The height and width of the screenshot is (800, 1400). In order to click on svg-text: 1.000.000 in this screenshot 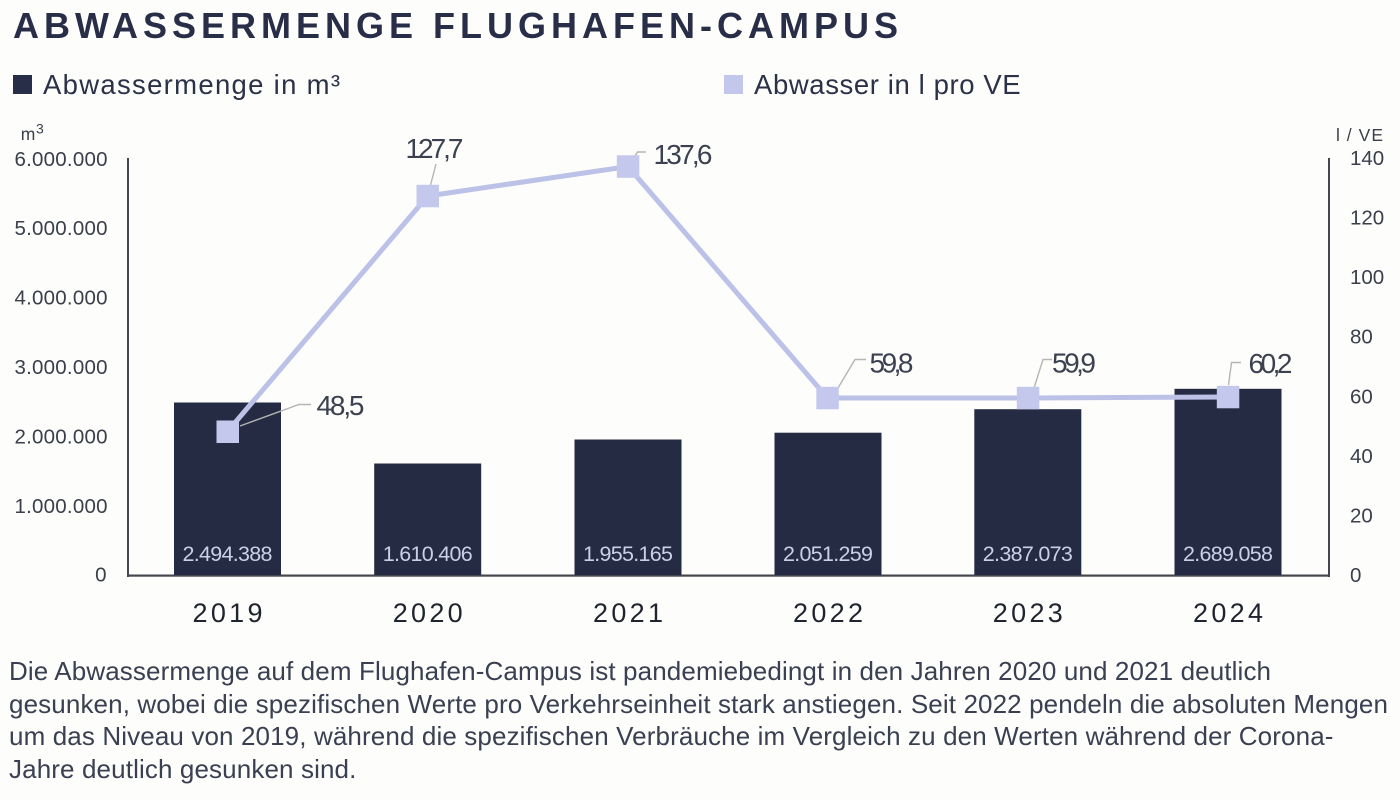, I will do `click(61, 506)`.